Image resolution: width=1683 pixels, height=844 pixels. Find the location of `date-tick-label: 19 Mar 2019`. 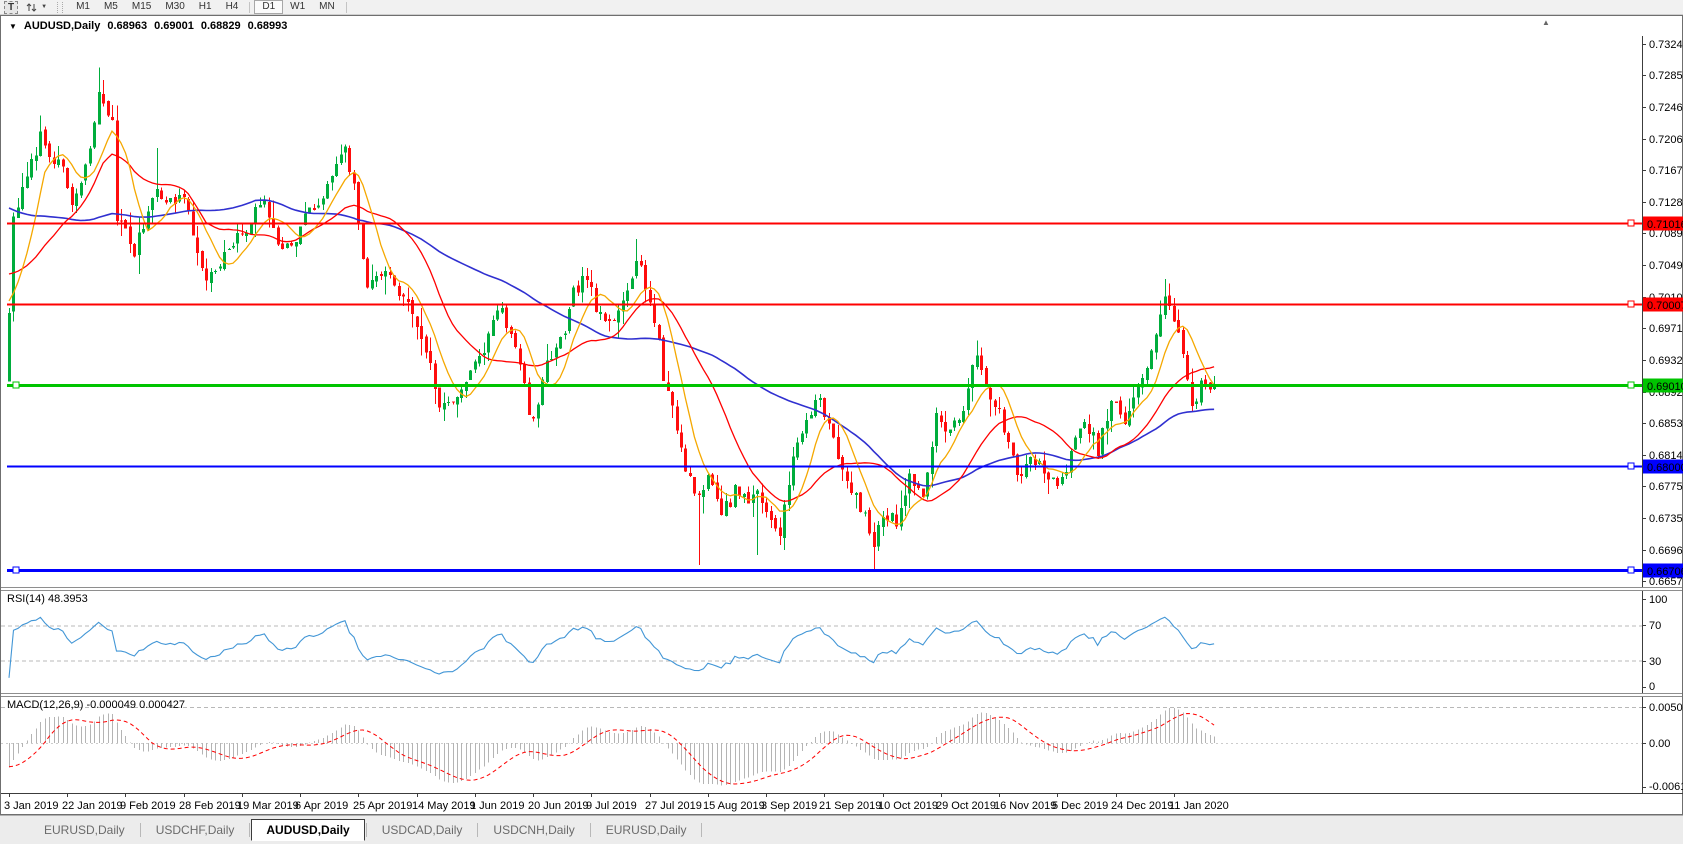

date-tick-label: 19 Mar 2019 is located at coordinates (268, 806).